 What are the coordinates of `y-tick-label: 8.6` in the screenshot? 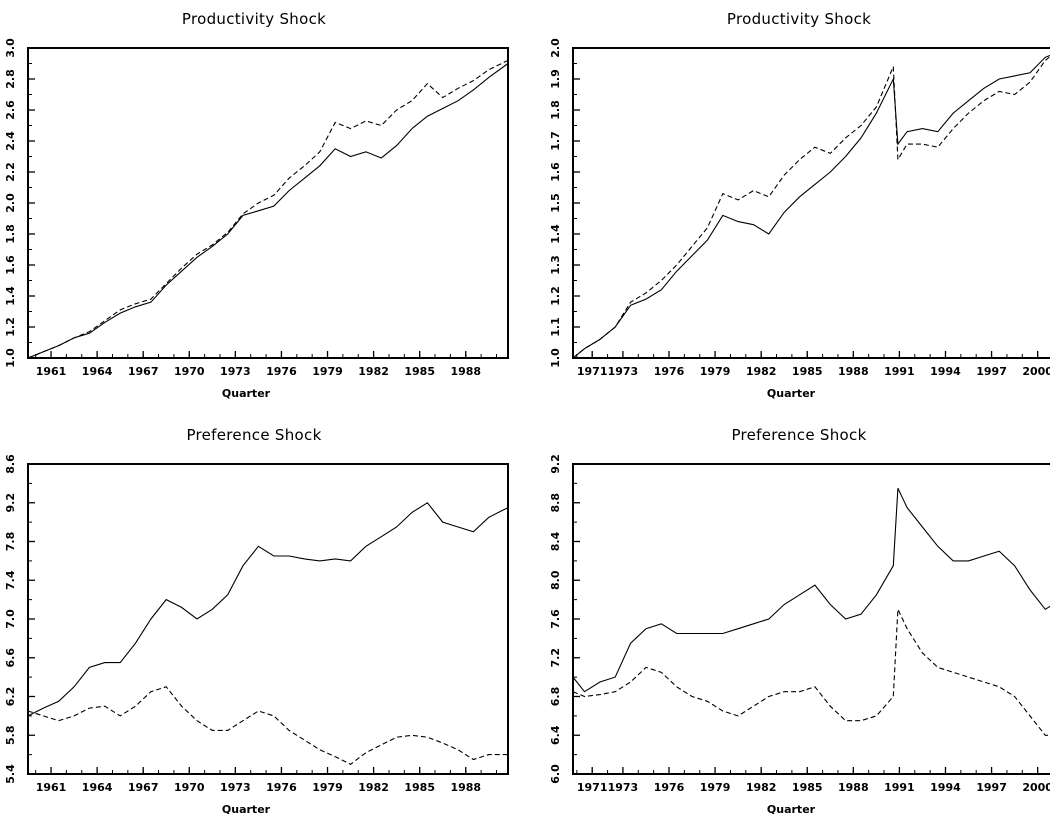 It's located at (10, 464).